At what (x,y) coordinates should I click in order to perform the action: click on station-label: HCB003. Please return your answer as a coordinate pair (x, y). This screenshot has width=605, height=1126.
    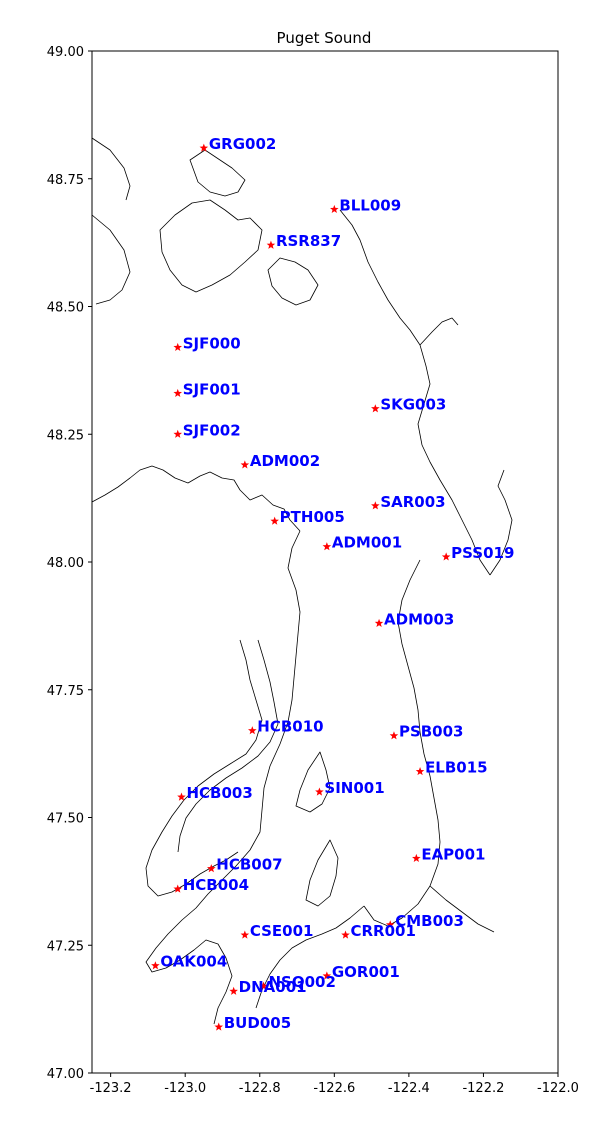
    Looking at the image, I should click on (219, 793).